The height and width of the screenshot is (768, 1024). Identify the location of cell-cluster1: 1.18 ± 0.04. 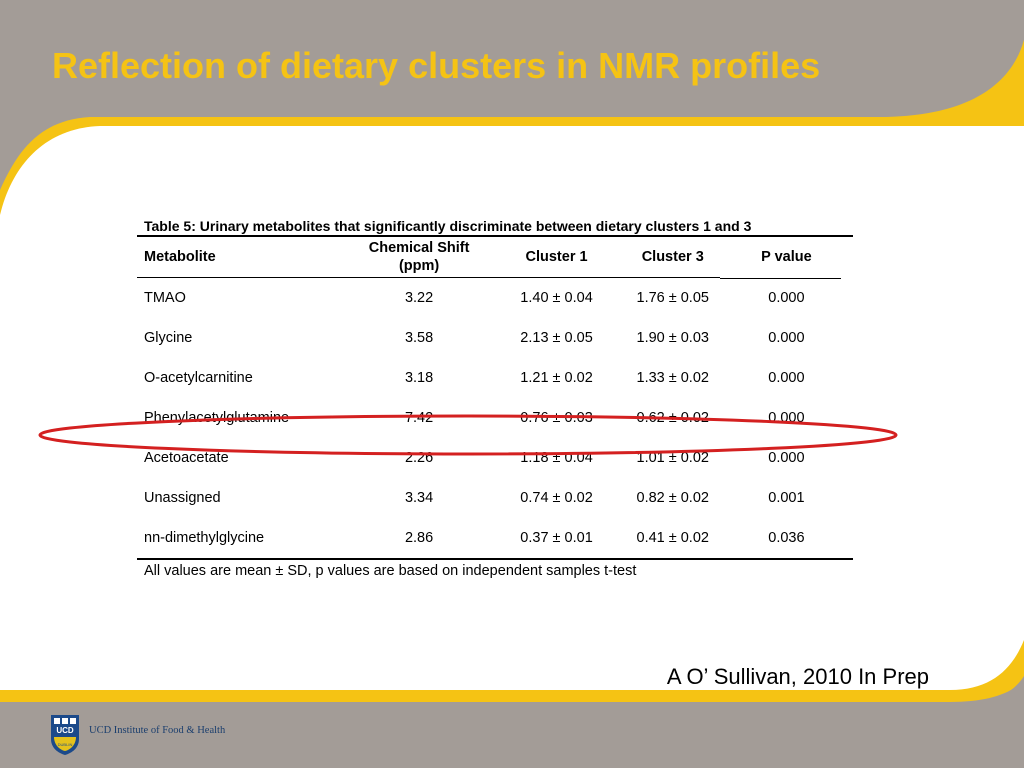
(556, 458).